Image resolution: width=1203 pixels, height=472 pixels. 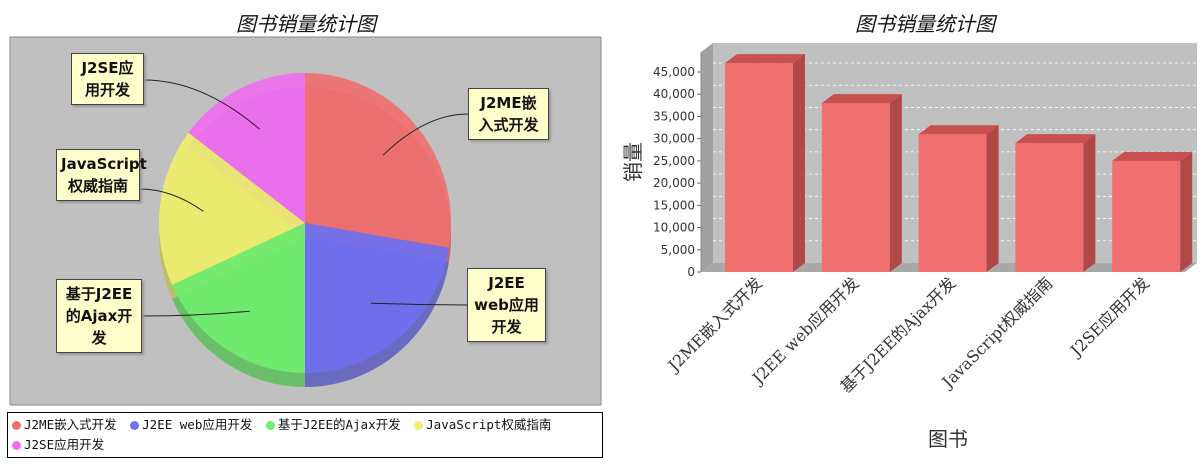 What do you see at coordinates (58, 445) in the screenshot?
I see `legend-item: J2SE应用开发` at bounding box center [58, 445].